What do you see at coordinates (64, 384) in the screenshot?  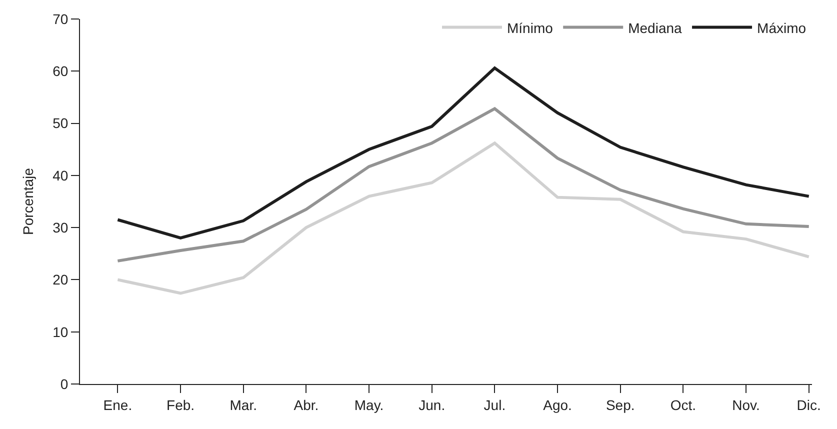 I see `y-tick-label: 0` at bounding box center [64, 384].